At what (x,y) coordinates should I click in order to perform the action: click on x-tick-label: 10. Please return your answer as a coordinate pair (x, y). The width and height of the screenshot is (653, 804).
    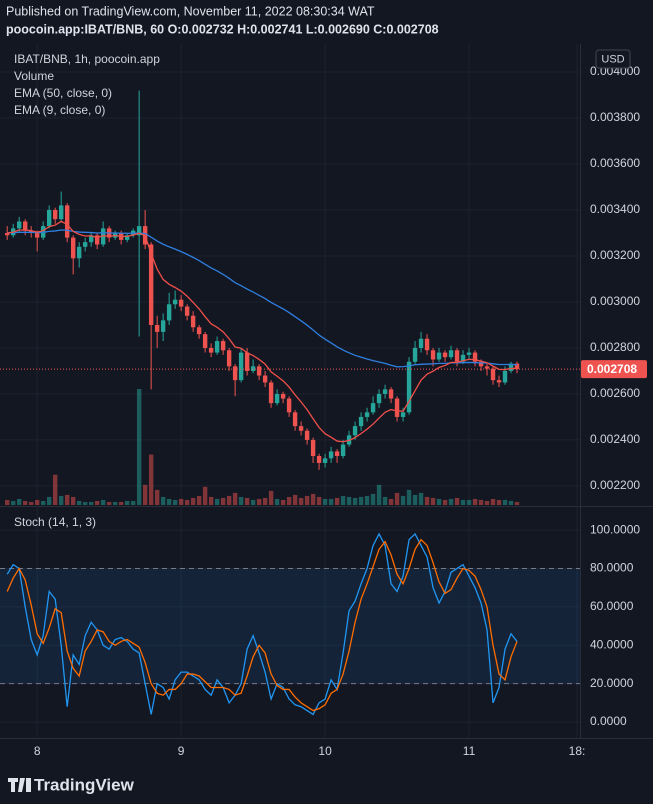
    Looking at the image, I should click on (325, 751).